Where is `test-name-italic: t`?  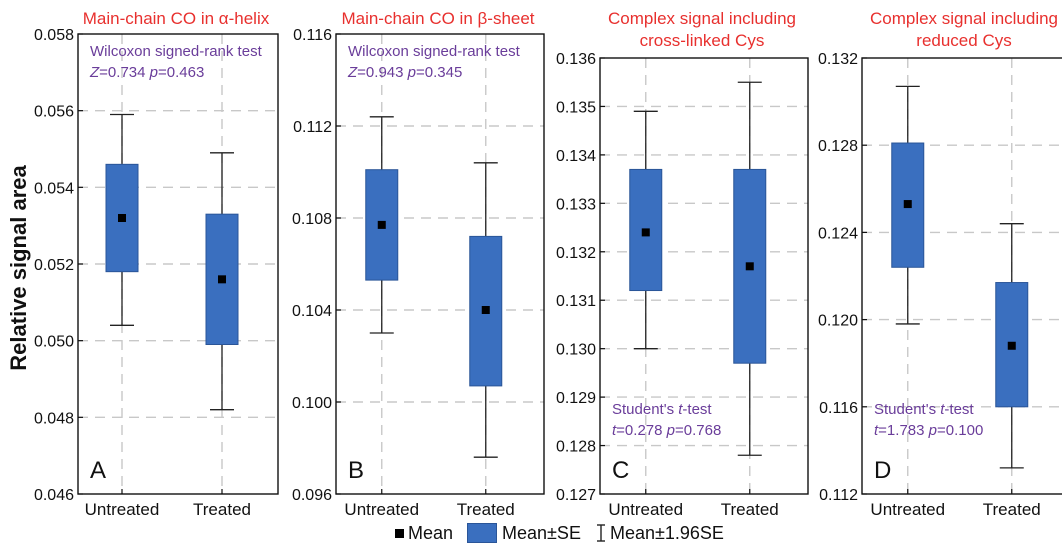
test-name-italic: t is located at coordinates (942, 409).